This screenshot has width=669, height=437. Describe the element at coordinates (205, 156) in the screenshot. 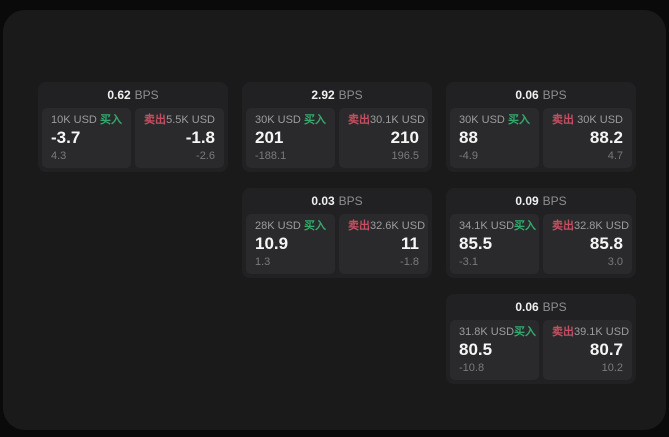

I see `sell-delta: -2.6` at that location.